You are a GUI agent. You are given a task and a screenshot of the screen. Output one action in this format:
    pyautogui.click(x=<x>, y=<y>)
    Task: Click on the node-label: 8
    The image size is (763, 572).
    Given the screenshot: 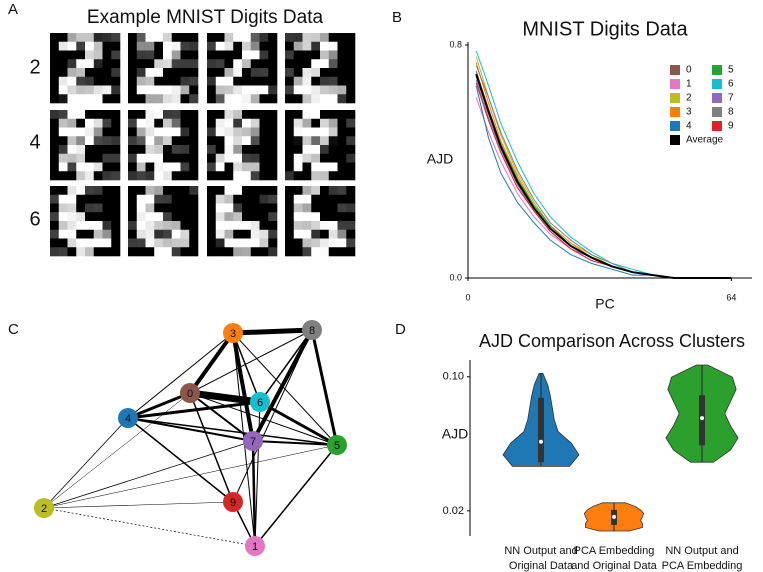 What is the action you would take?
    pyautogui.click(x=312, y=331)
    